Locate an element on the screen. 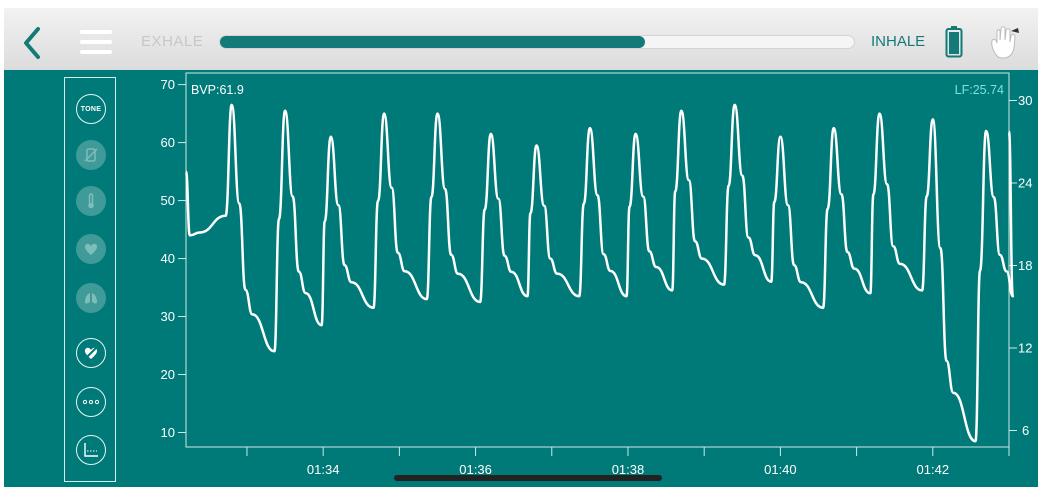  heart-rate-button is located at coordinates (91, 249).